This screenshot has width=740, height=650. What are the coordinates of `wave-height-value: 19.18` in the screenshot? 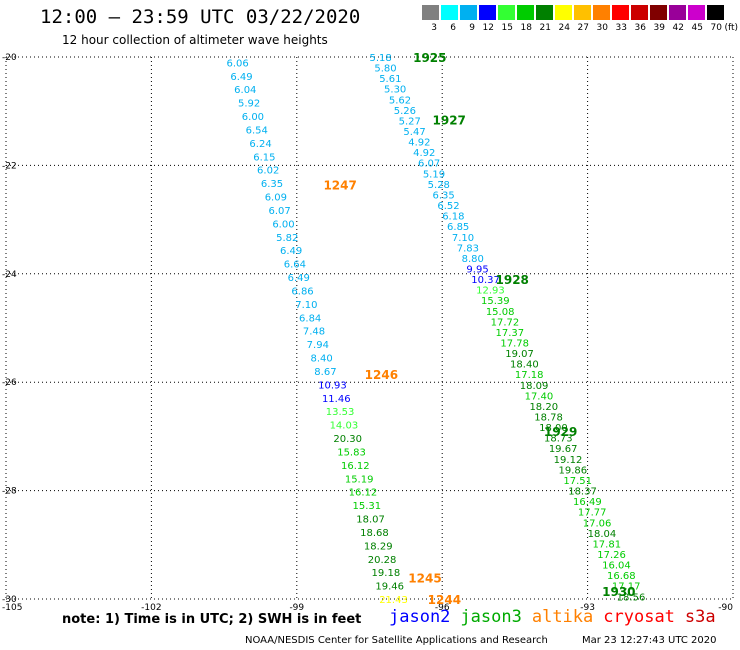 It's located at (386, 573).